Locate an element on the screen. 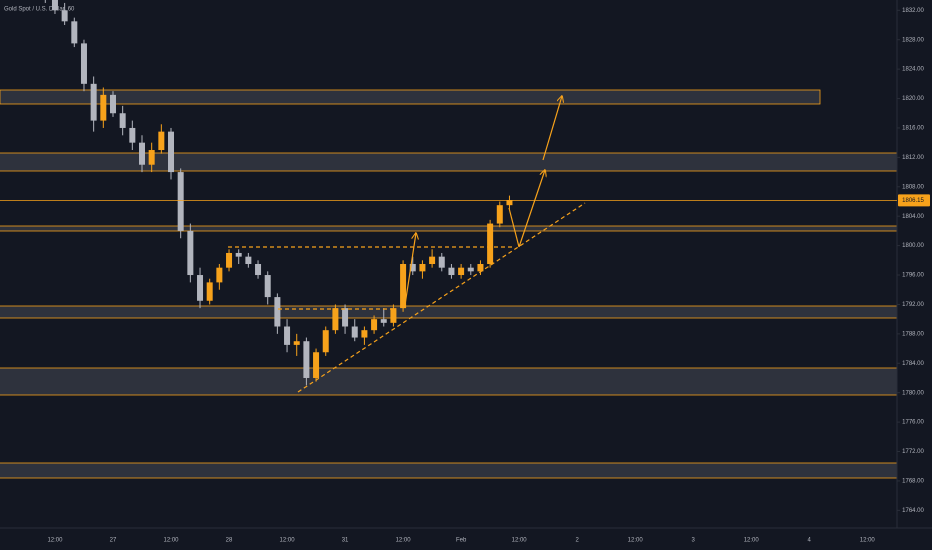 The height and width of the screenshot is (550, 932). y-tick-label: 1796.00 is located at coordinates (913, 276).